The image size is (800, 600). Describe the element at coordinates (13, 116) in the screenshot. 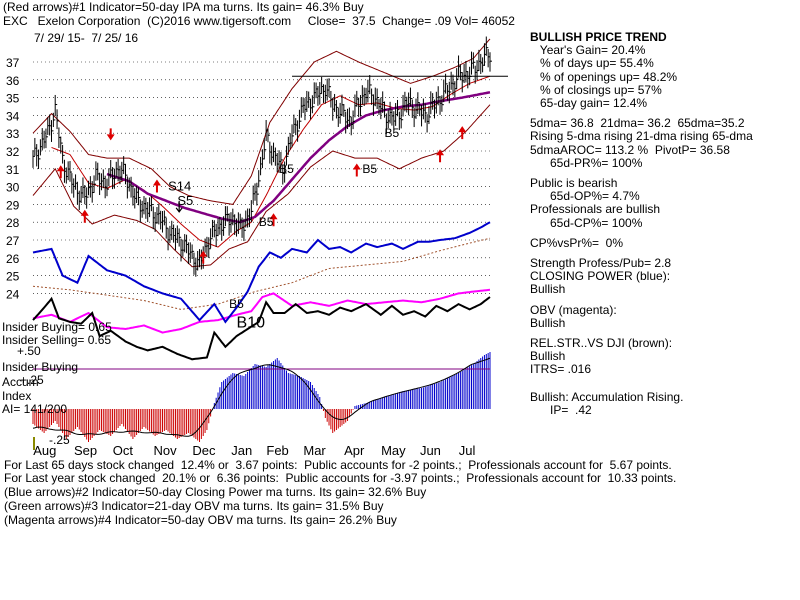

I see `y-tick-label: 34` at that location.